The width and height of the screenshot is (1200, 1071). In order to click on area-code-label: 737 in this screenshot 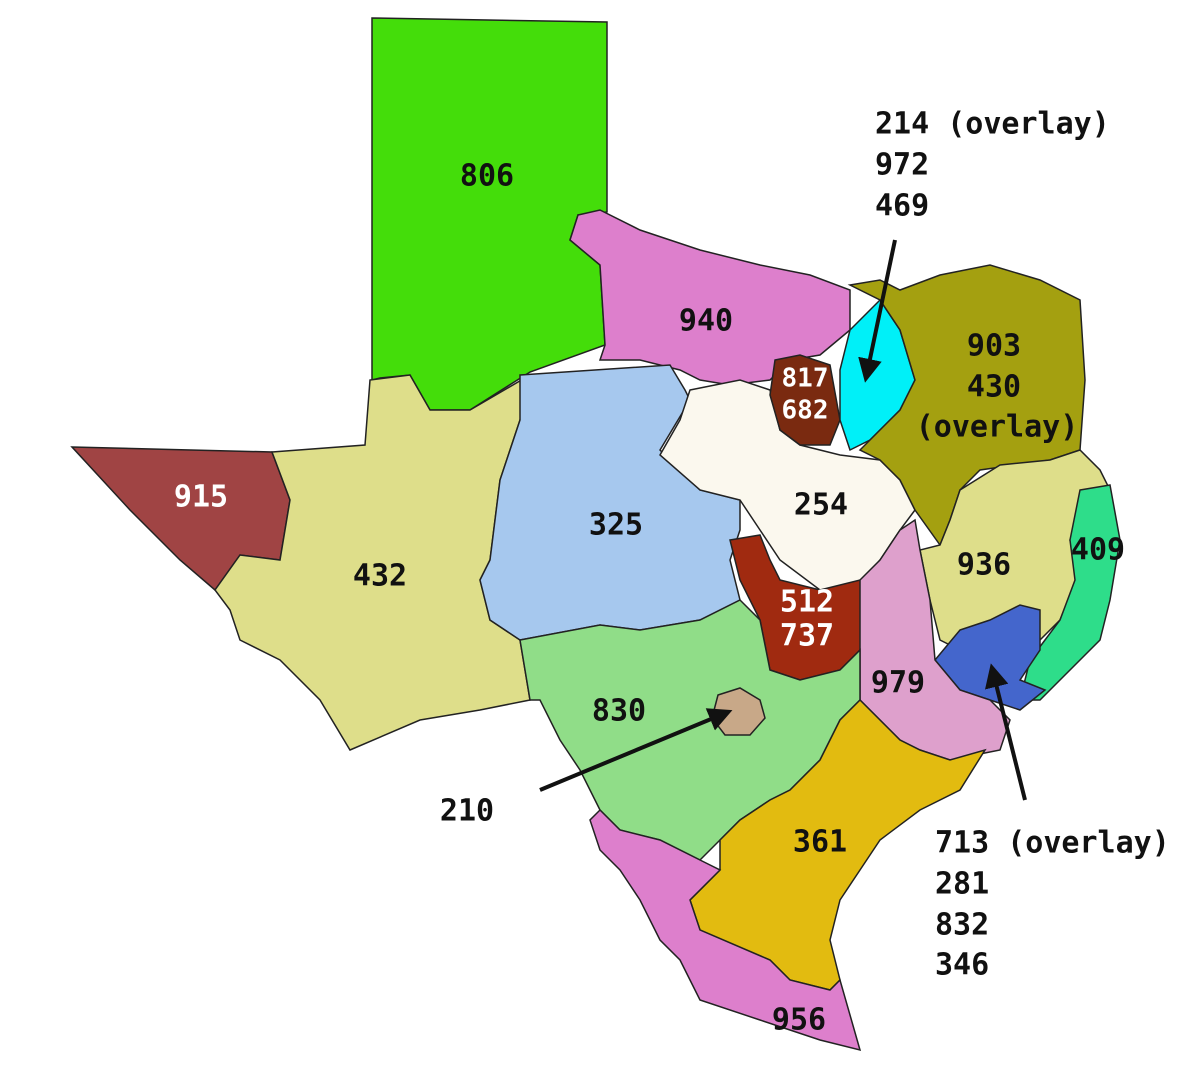, I will do `click(807, 636)`.